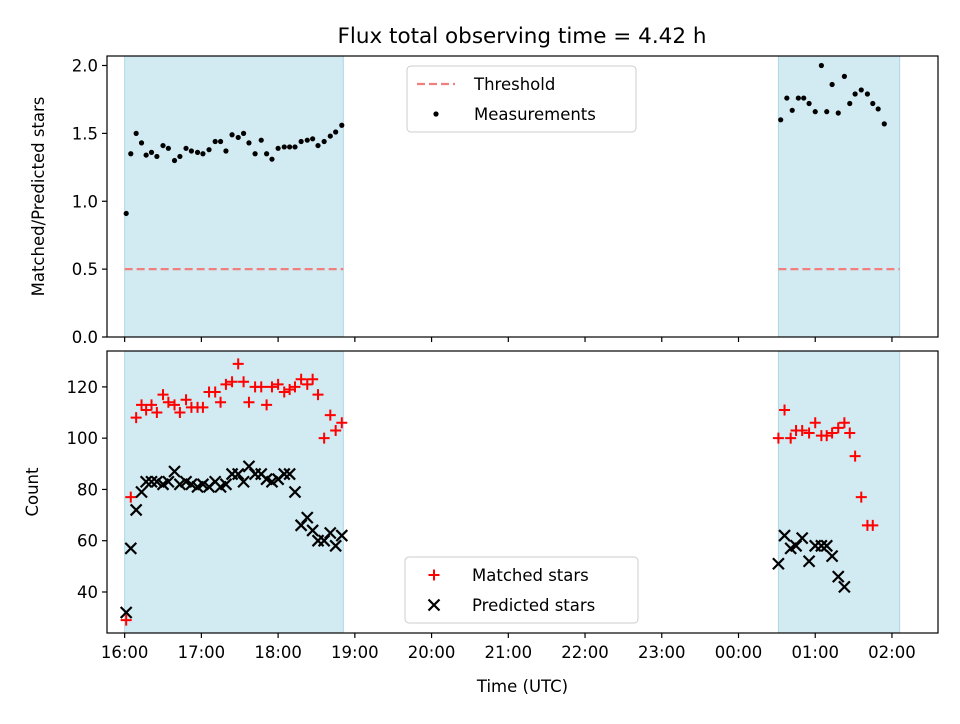  What do you see at coordinates (815, 652) in the screenshot?
I see `x-tick-label: 01:00` at bounding box center [815, 652].